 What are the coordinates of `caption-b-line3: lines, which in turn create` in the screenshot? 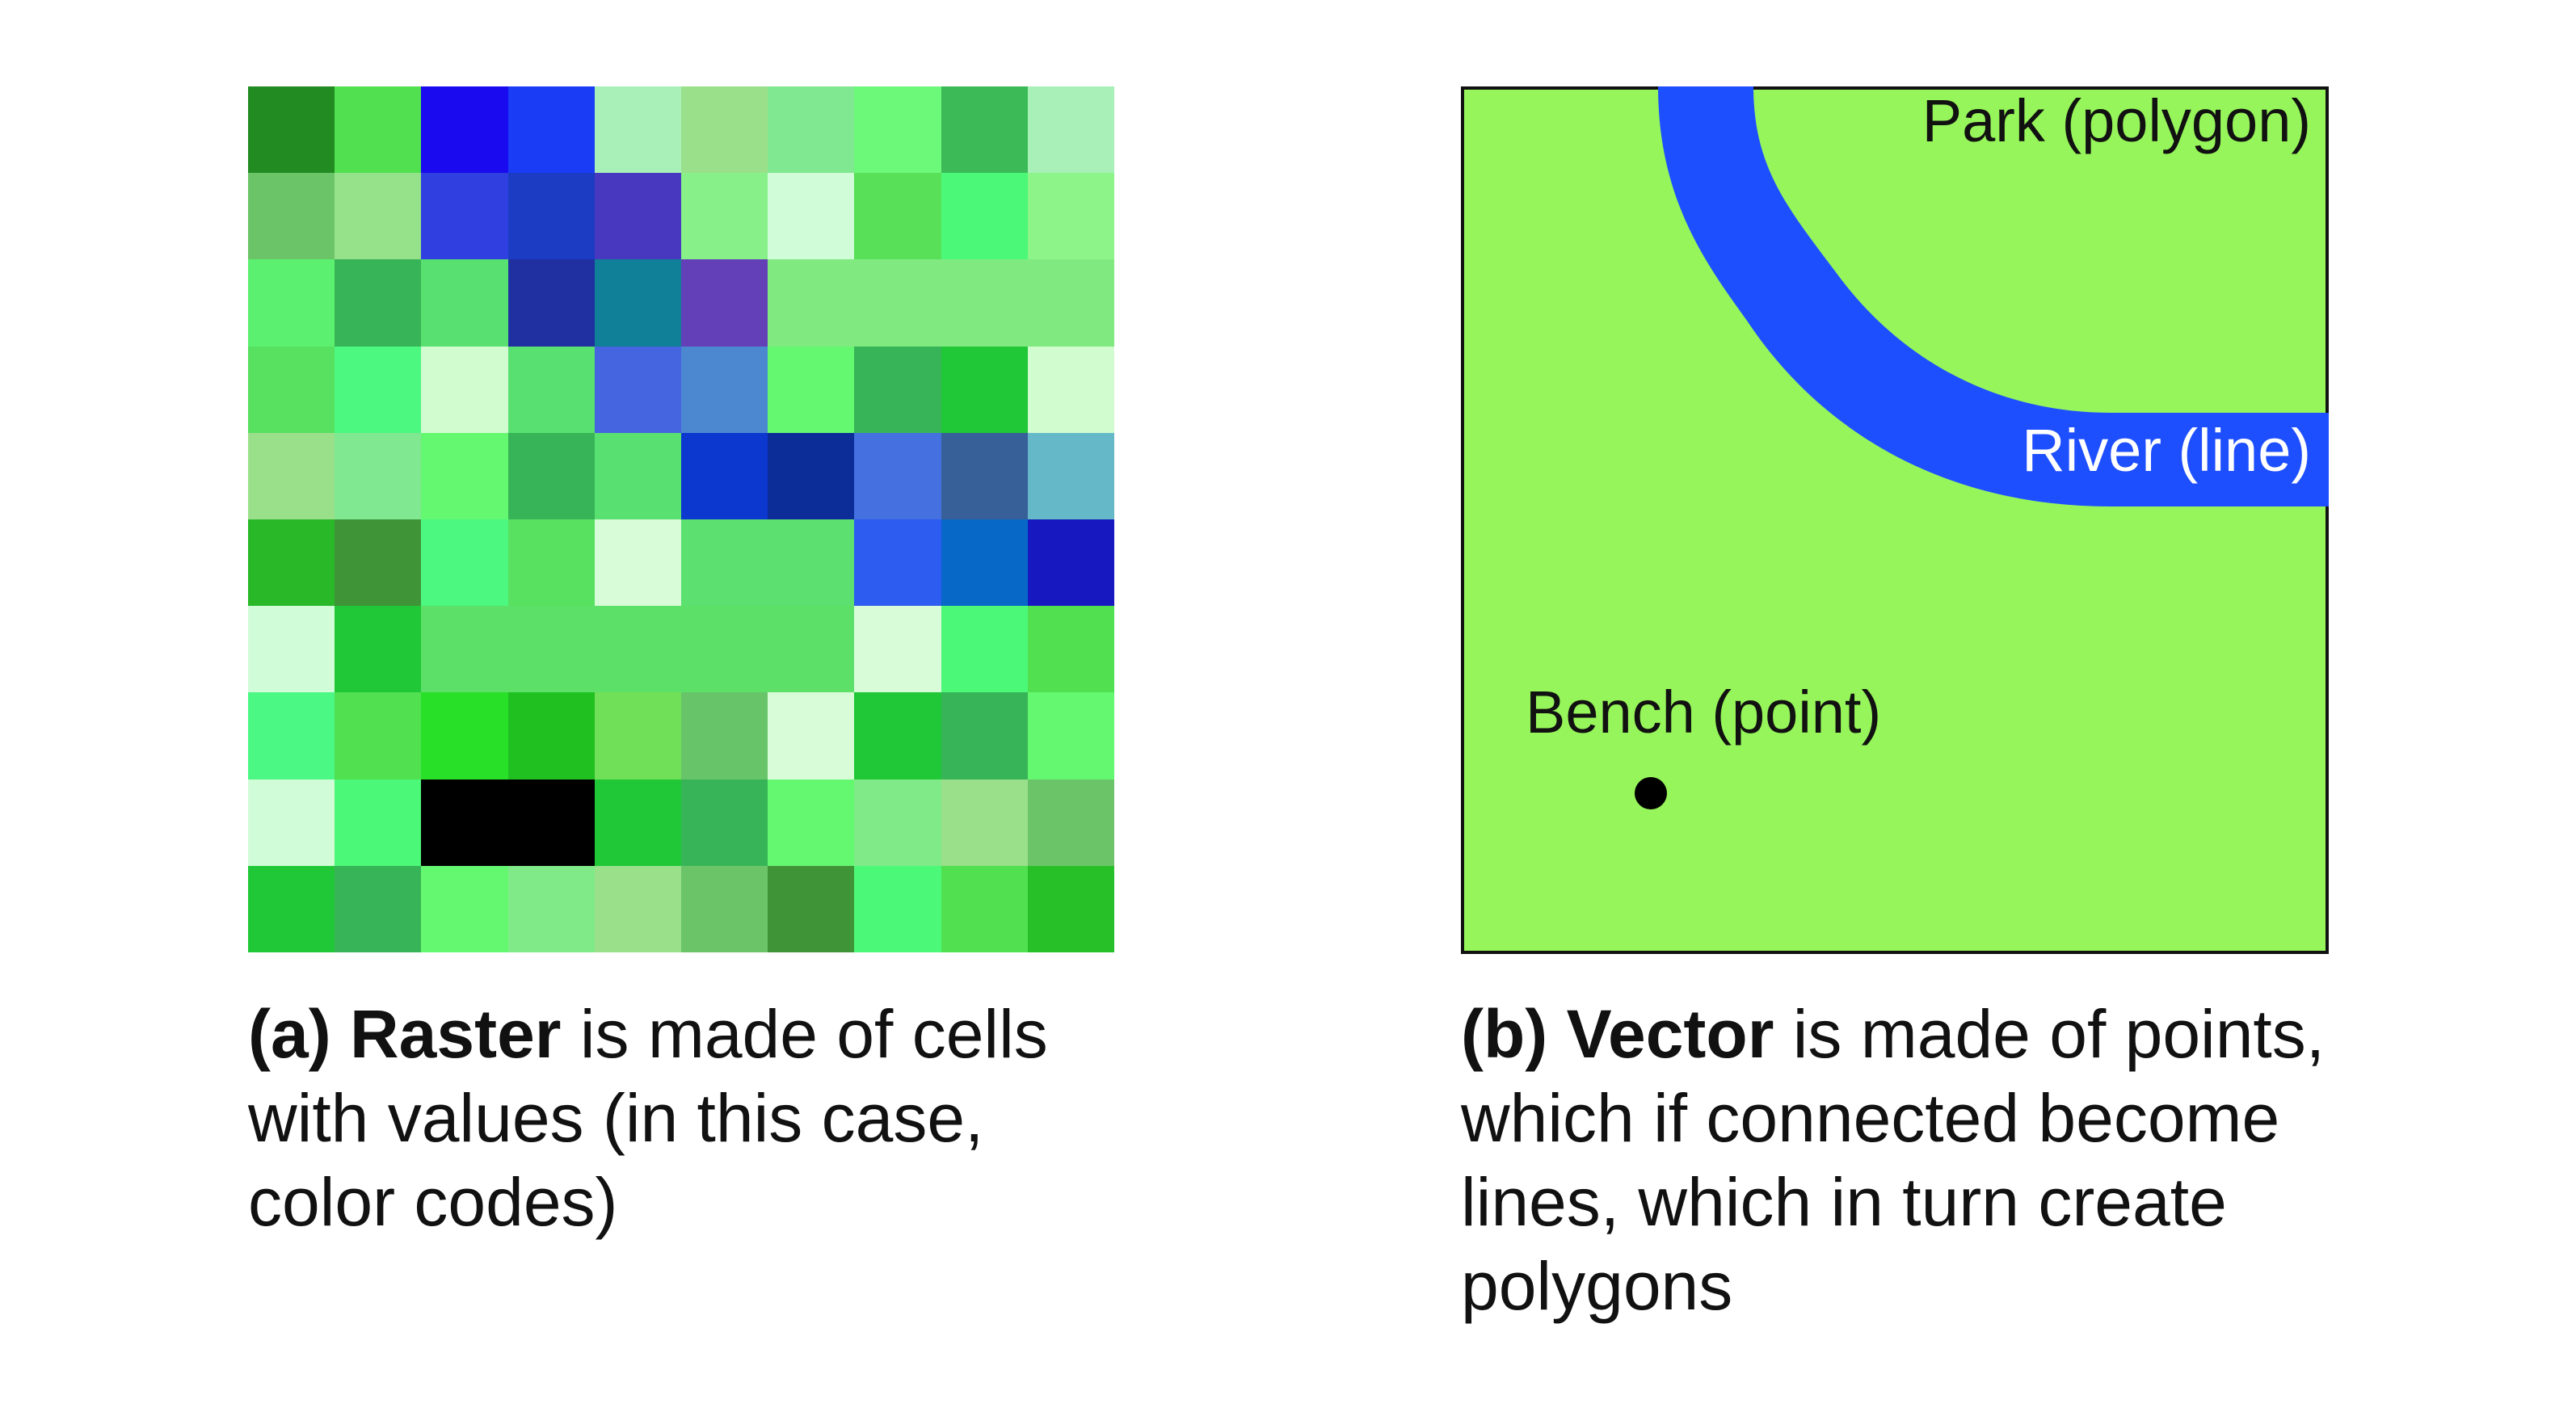 It's located at (1844, 1202).